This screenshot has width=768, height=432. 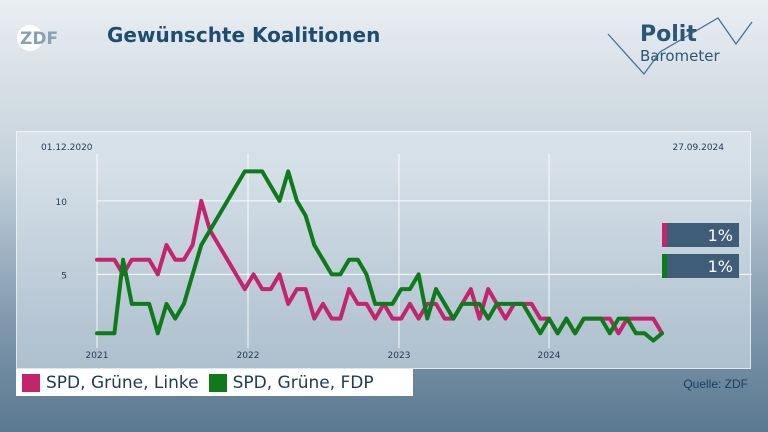 What do you see at coordinates (244, 35) in the screenshot?
I see `page-title: Gewünschte Koalitionen` at bounding box center [244, 35].